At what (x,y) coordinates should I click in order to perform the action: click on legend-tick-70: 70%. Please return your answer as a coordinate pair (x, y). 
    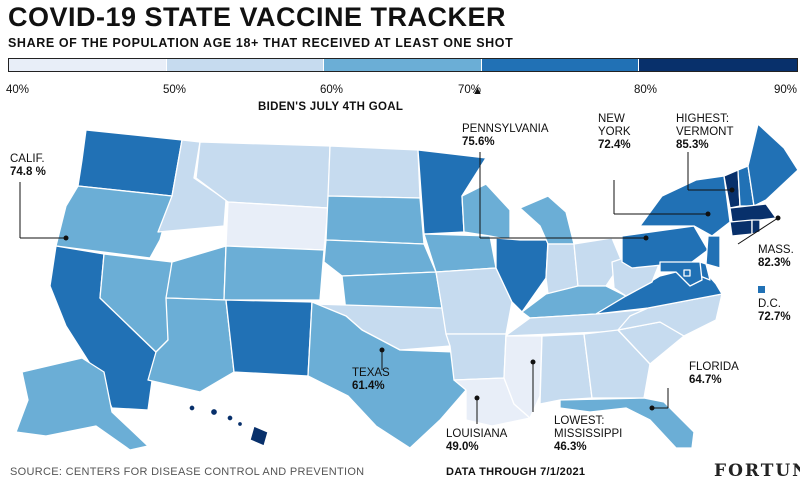
    Looking at the image, I should click on (470, 90).